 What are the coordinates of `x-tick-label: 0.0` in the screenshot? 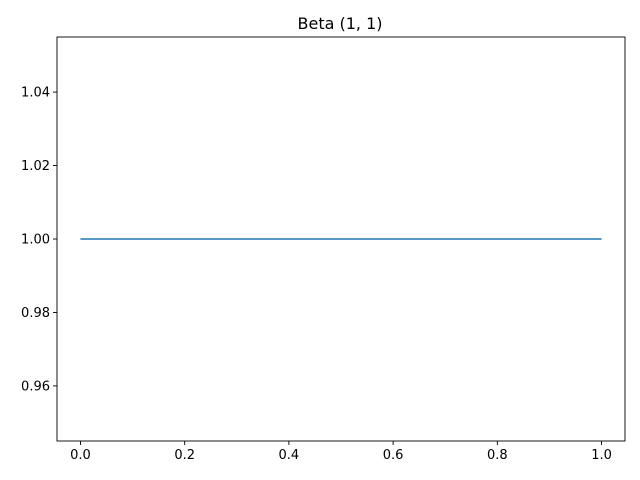 It's located at (80, 455).